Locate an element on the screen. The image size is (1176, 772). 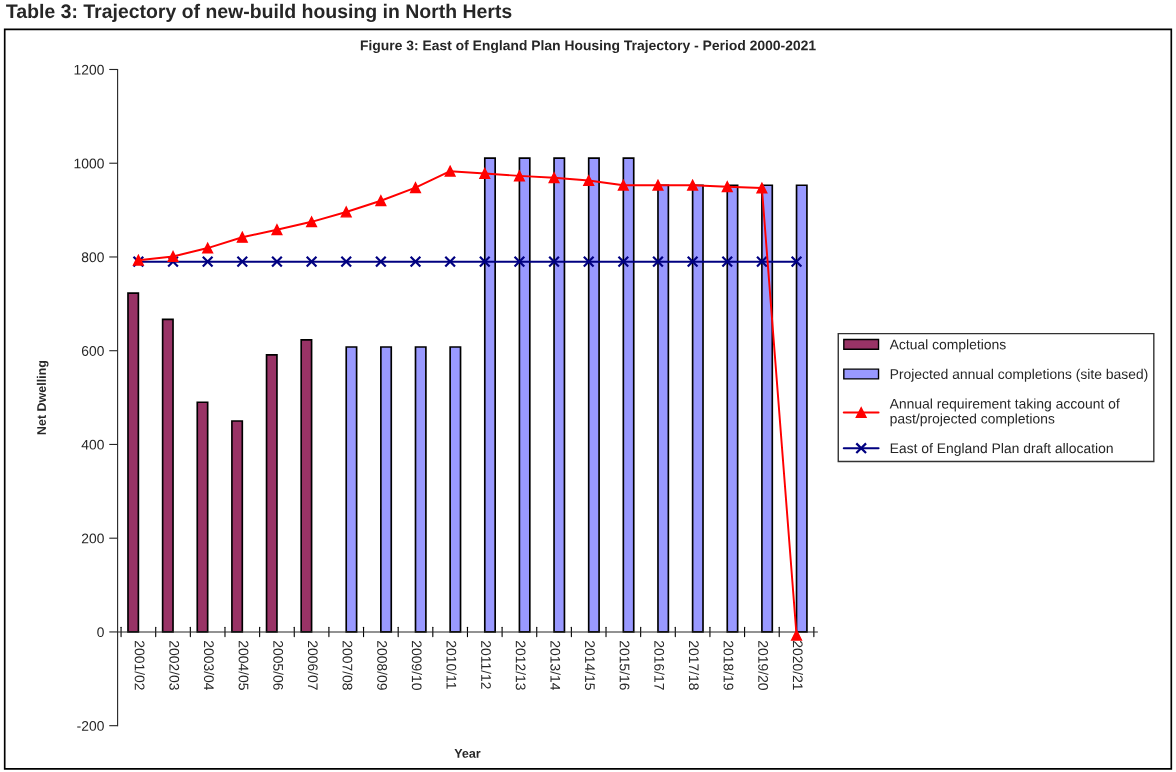
legend-label: East of England Plan draft allocation is located at coordinates (1001, 449).